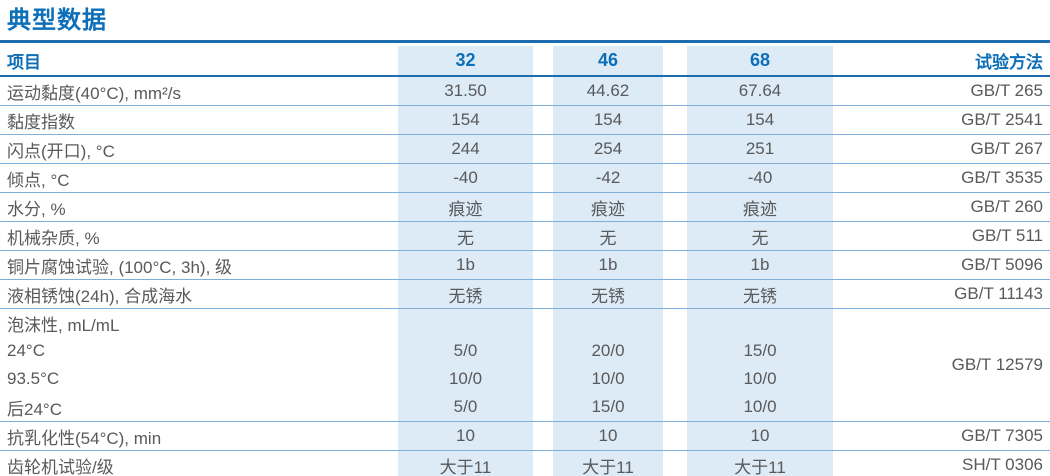 Image resolution: width=1050 pixels, height=476 pixels. What do you see at coordinates (608, 207) in the screenshot?
I see `value-46: 痕迹` at bounding box center [608, 207].